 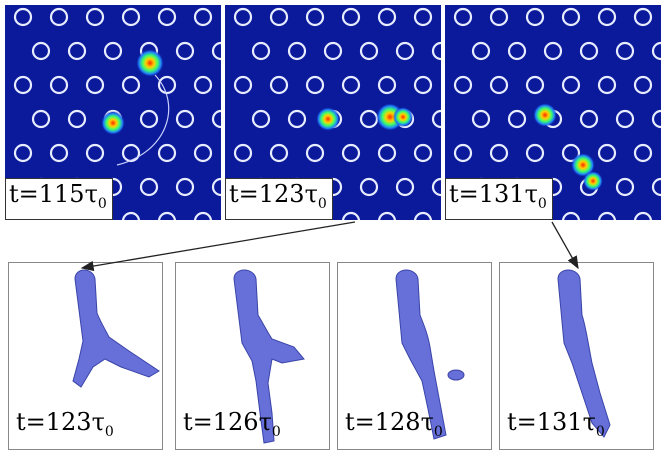 What do you see at coordinates (85, 356) in the screenshot?
I see `isosurface-panel-1: t=123τ0` at bounding box center [85, 356].